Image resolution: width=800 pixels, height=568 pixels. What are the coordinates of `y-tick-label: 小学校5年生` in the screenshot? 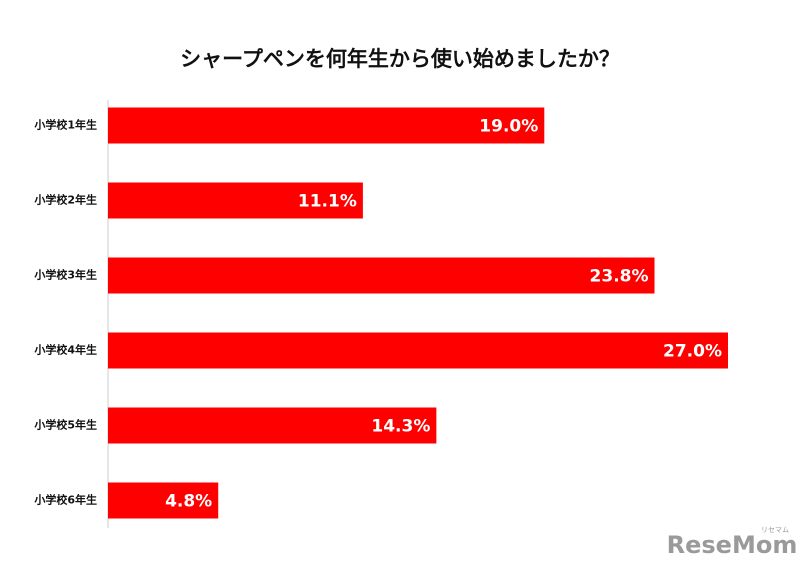 It's located at (65, 425).